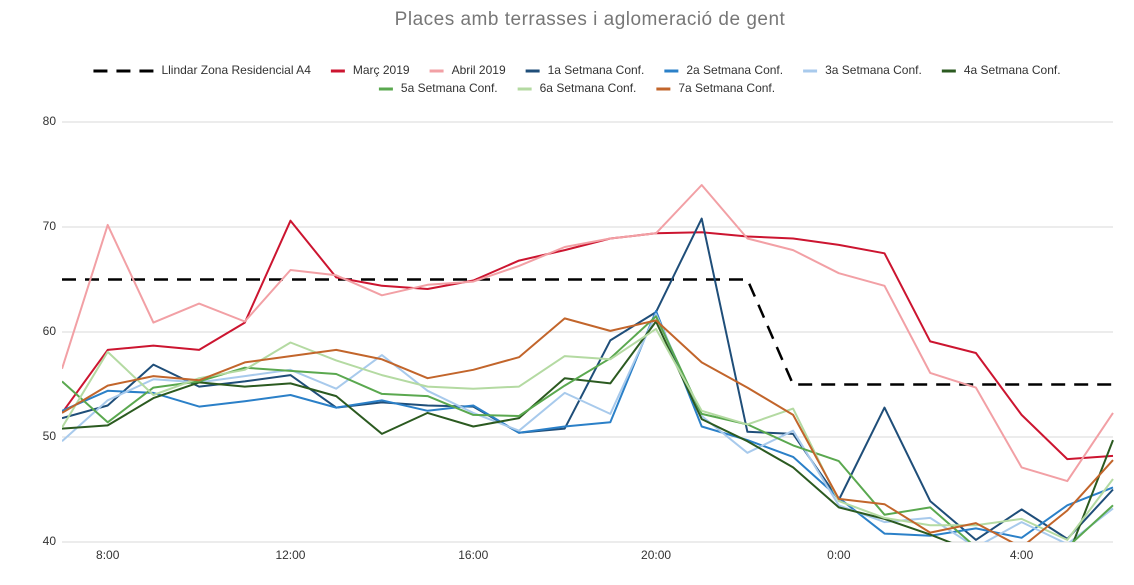 The width and height of the screenshot is (1134, 585). Describe the element at coordinates (734, 70) in the screenshot. I see `legend-label: 2a Setmana Conf.` at that location.